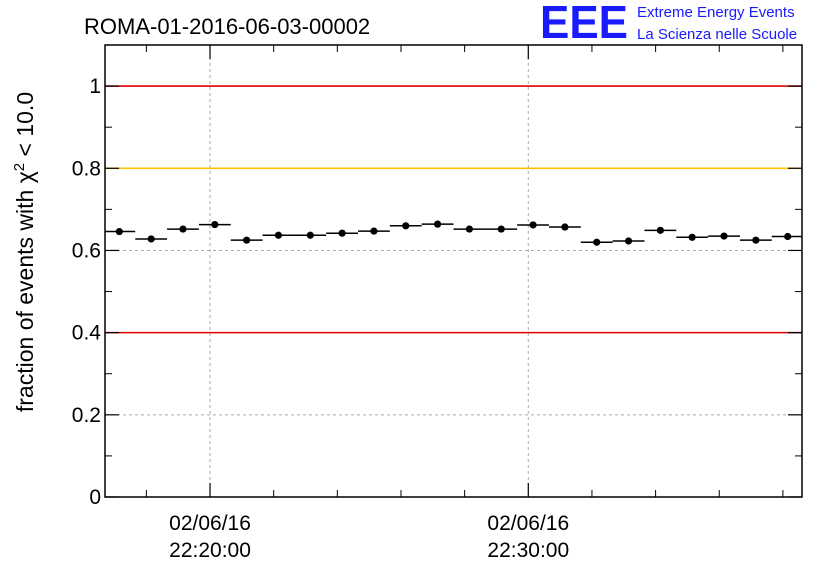  I want to click on x-tick-label-time: 22:20:00, so click(210, 550).